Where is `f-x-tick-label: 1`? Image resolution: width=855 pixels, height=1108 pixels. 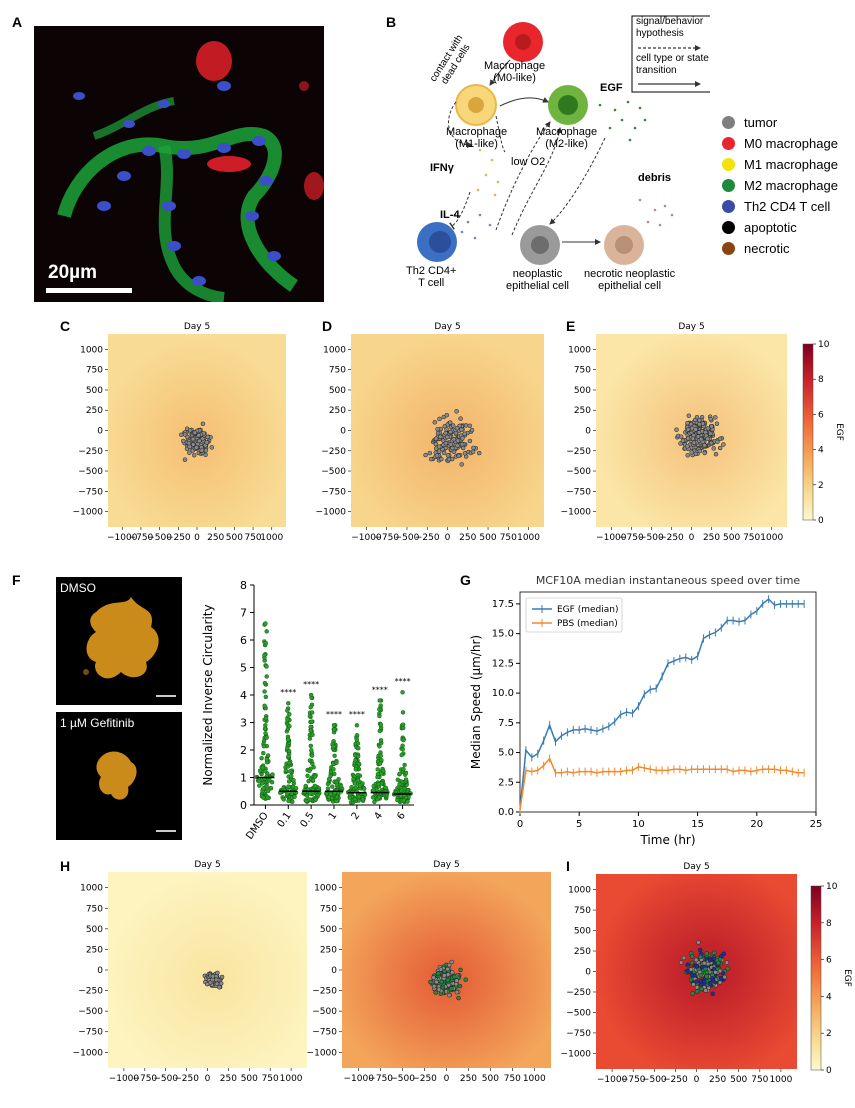 f-x-tick-label: 1 is located at coordinates (333, 816).